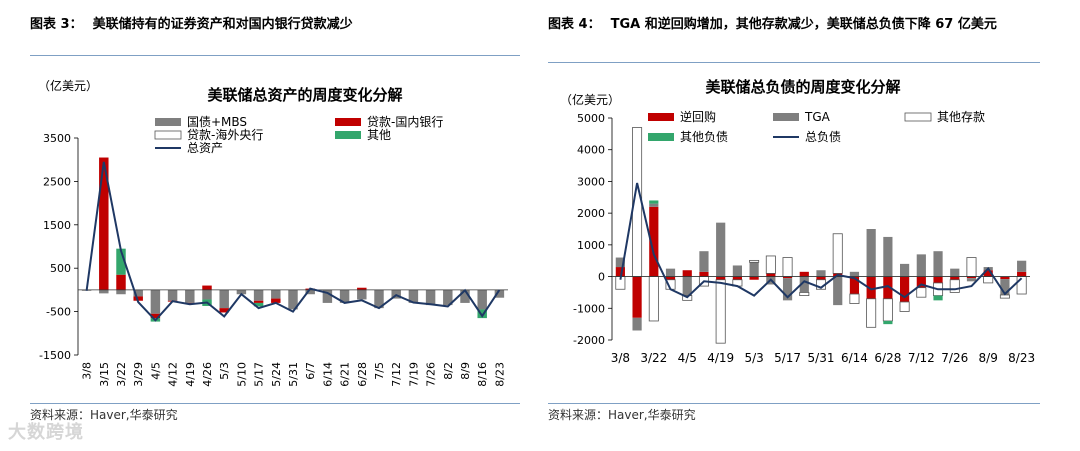  I want to click on y-axis-unit-label: （亿美元）, so click(590, 99).